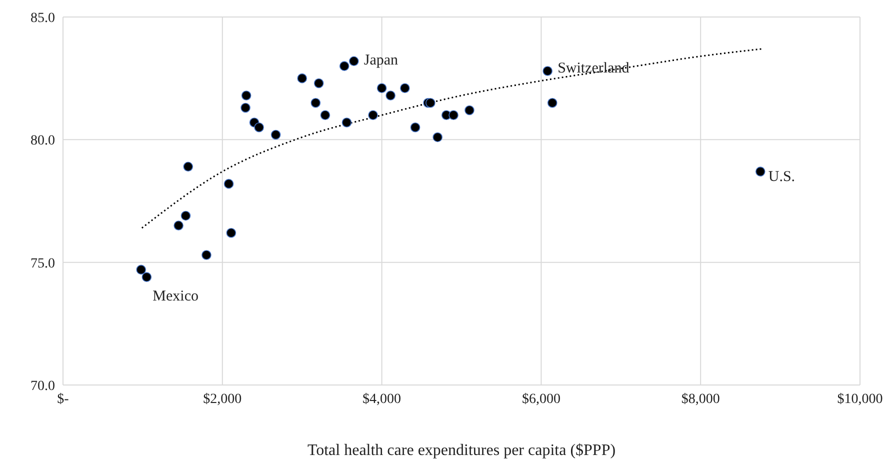  Describe the element at coordinates (461, 450) in the screenshot. I see `x-axis-title: Total health care expenditures per capita ($PPP)` at that location.